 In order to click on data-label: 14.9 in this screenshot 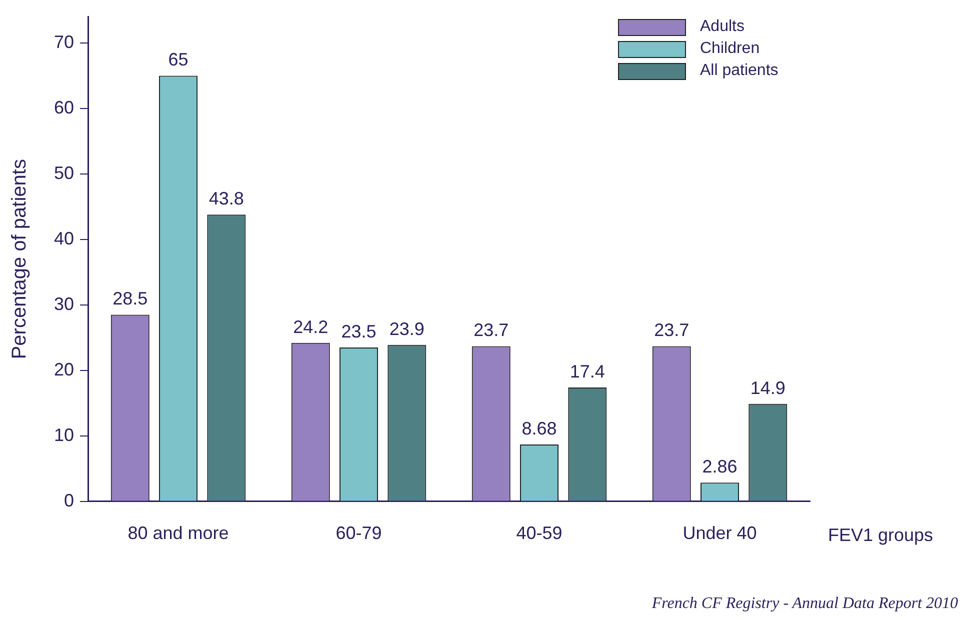, I will do `click(768, 388)`.